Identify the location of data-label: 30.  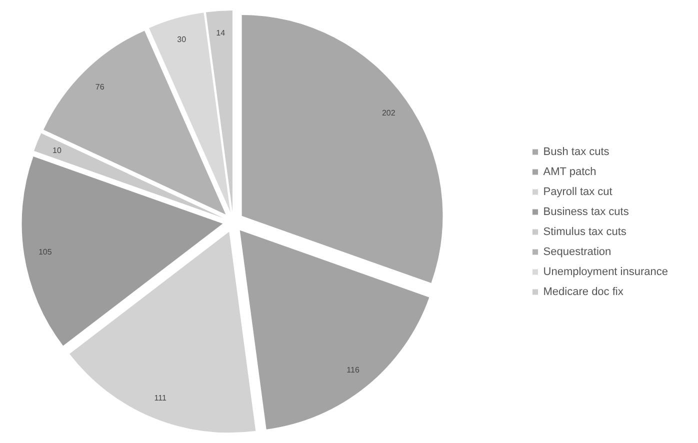
(182, 39).